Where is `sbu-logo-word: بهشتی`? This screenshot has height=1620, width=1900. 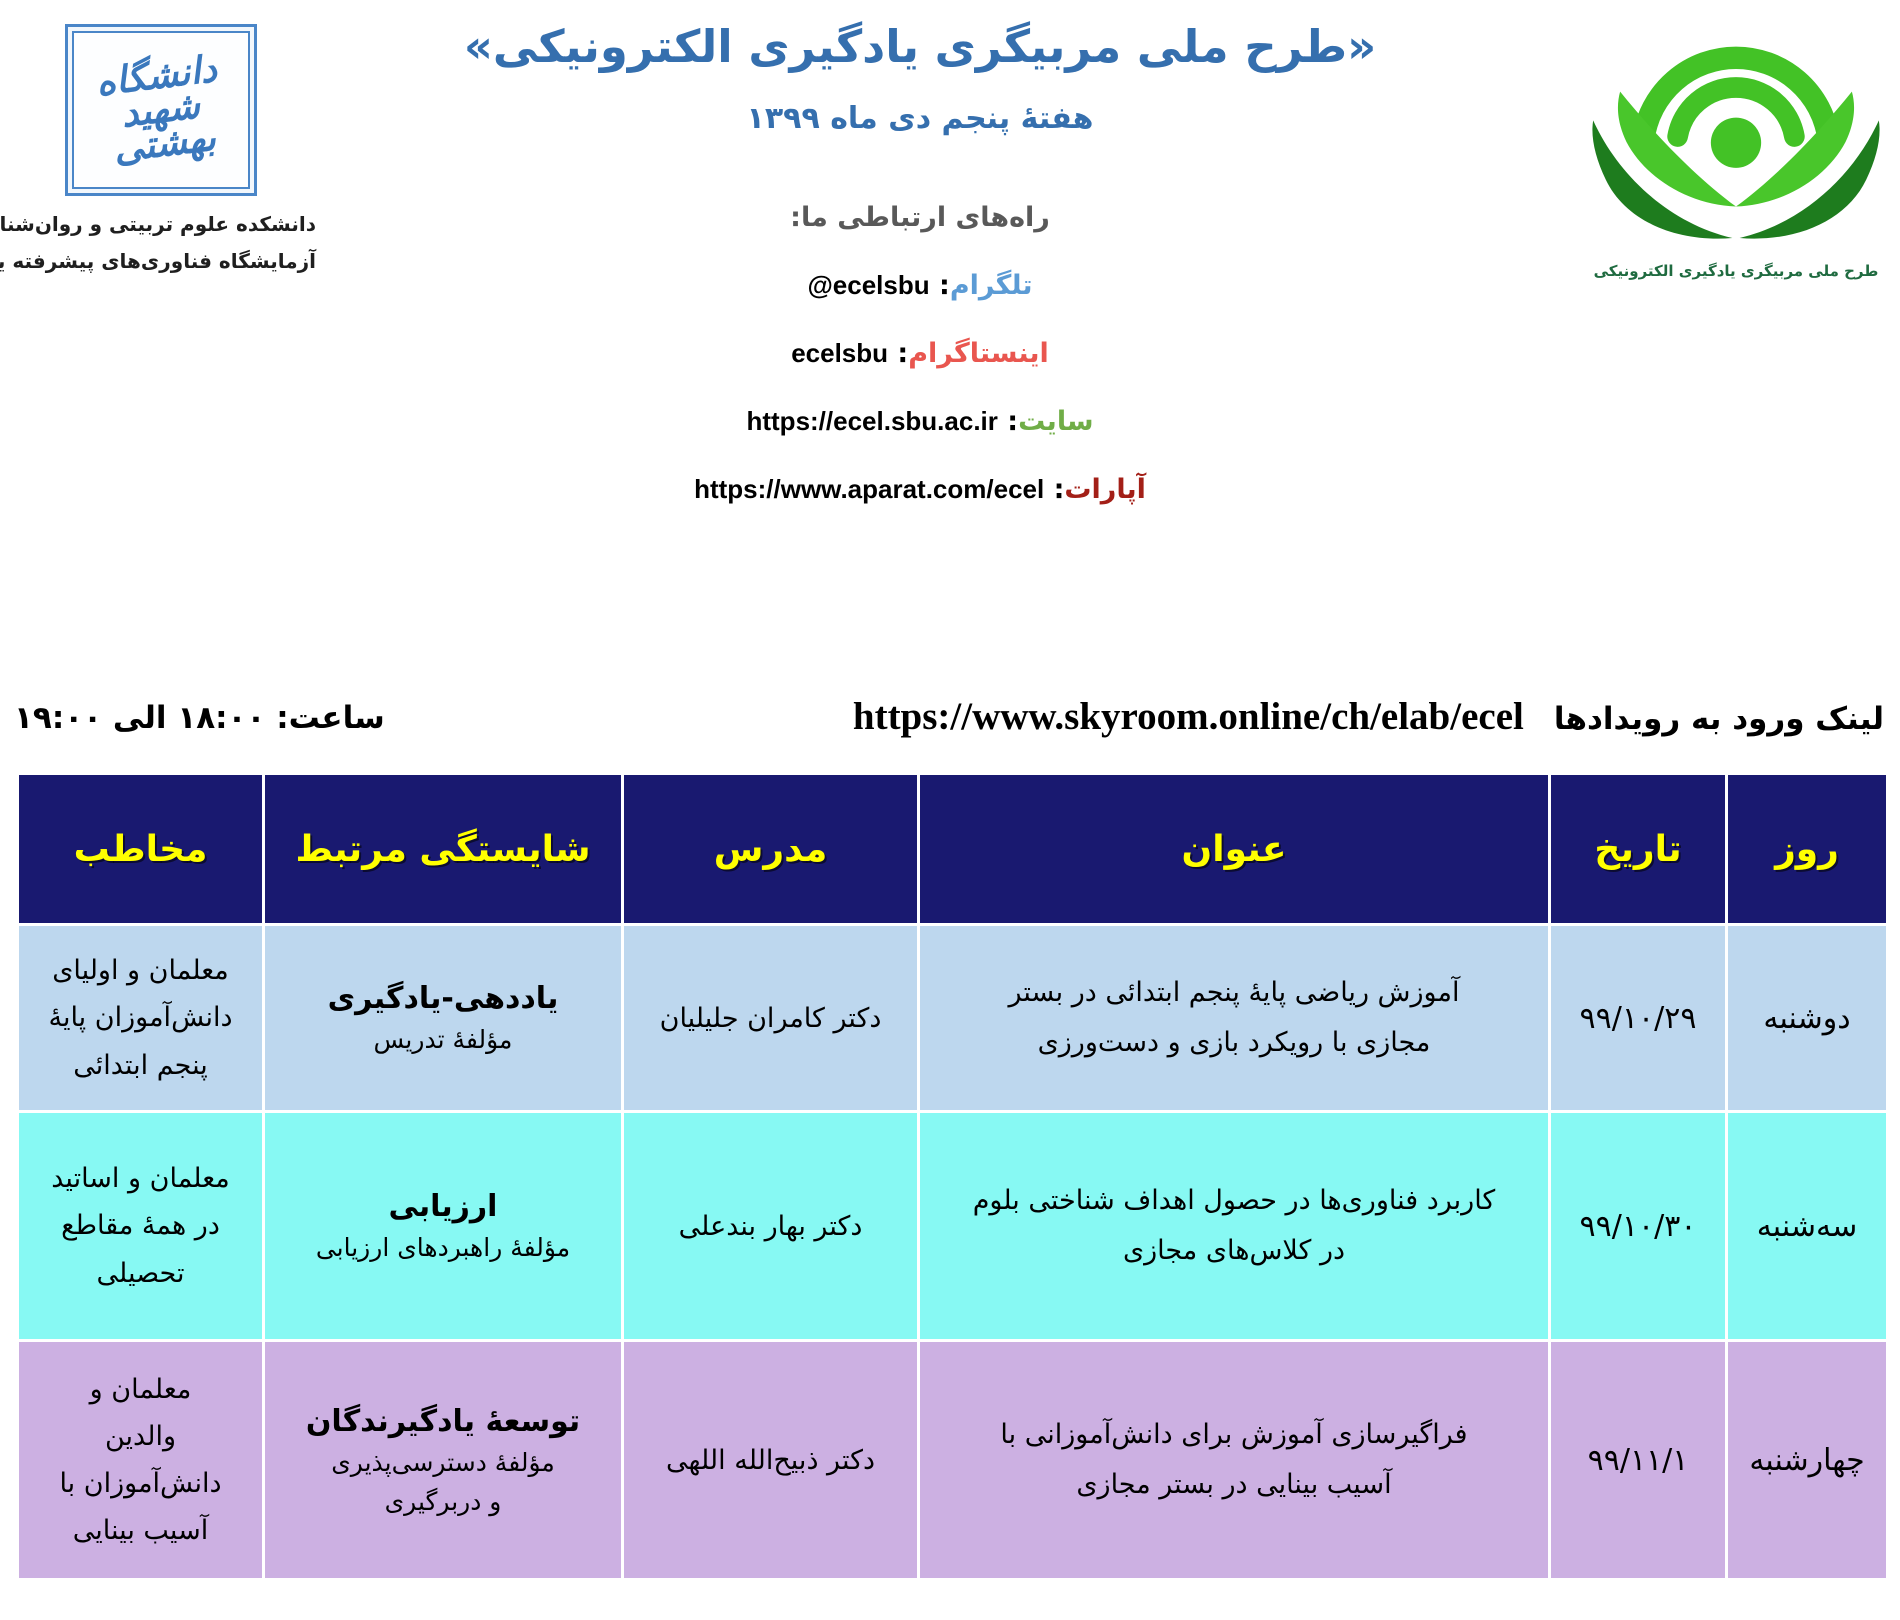
sbu-logo-word: بهشتی is located at coordinates (165, 143).